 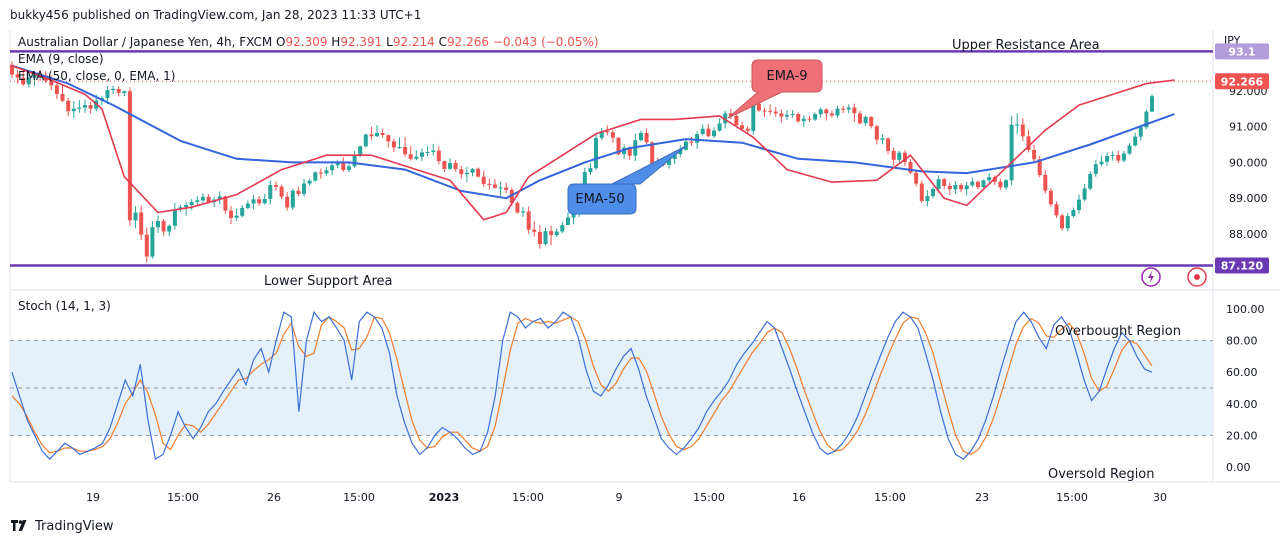 I want to click on footer-brand-label: TradingView, so click(x=74, y=526).